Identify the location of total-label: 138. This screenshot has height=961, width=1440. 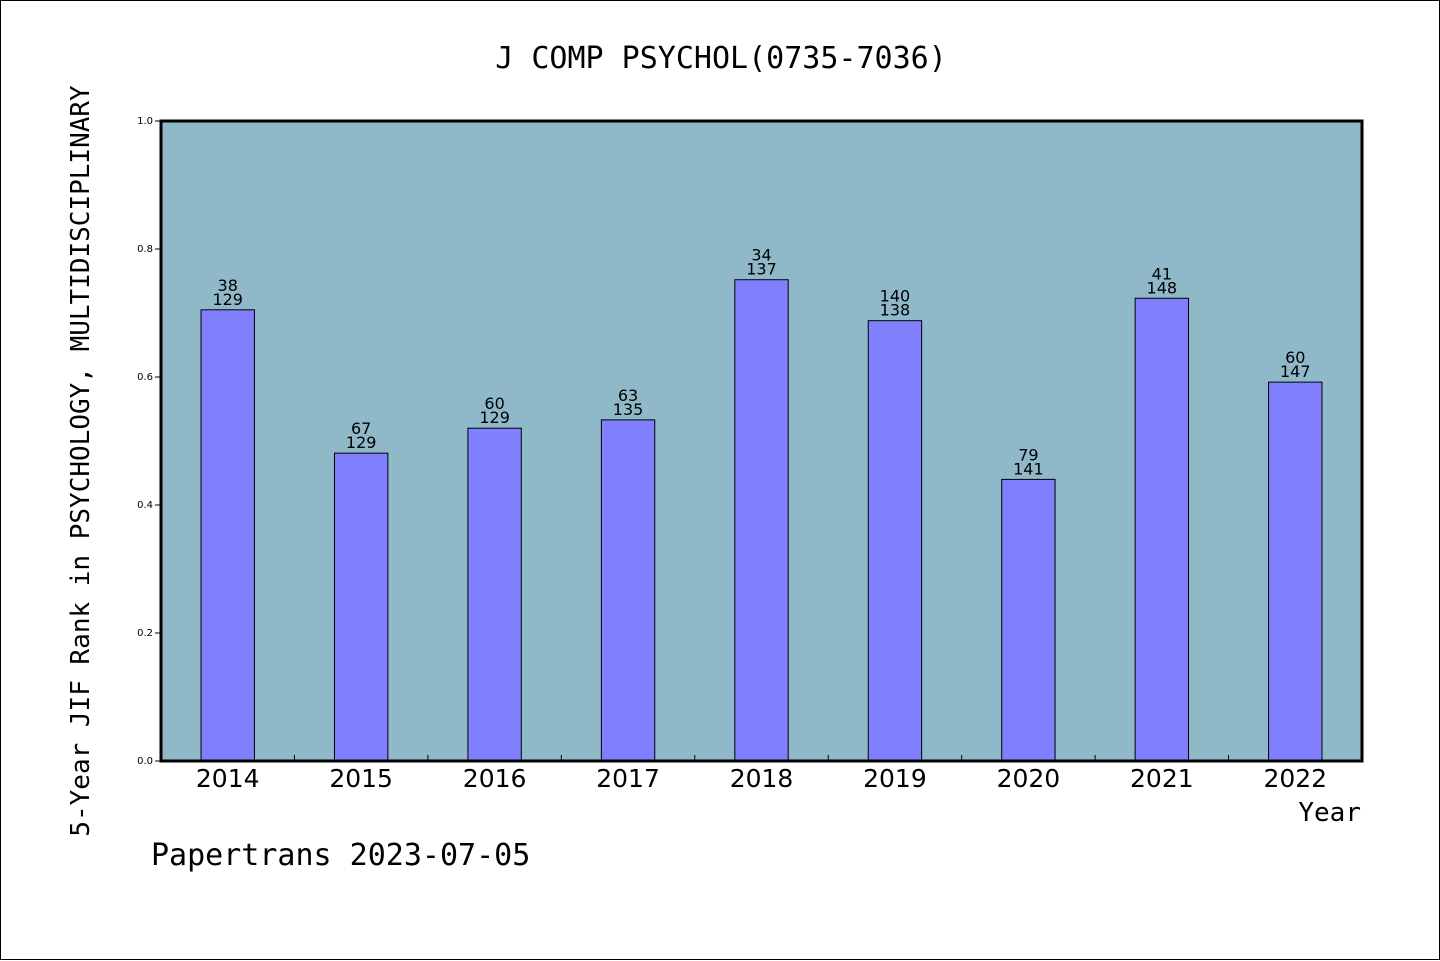
(895, 310).